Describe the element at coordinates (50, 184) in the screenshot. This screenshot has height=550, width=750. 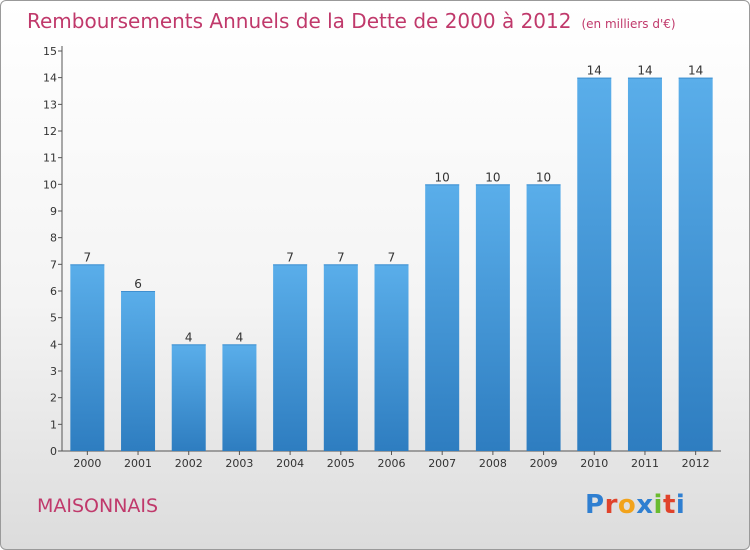
I see `y-tick-label: 10` at that location.